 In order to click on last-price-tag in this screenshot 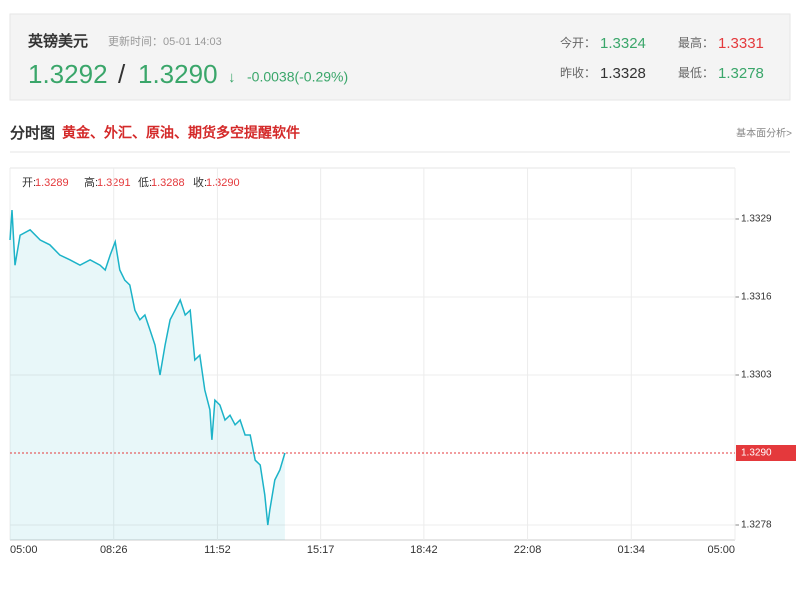, I will do `click(766, 453)`.